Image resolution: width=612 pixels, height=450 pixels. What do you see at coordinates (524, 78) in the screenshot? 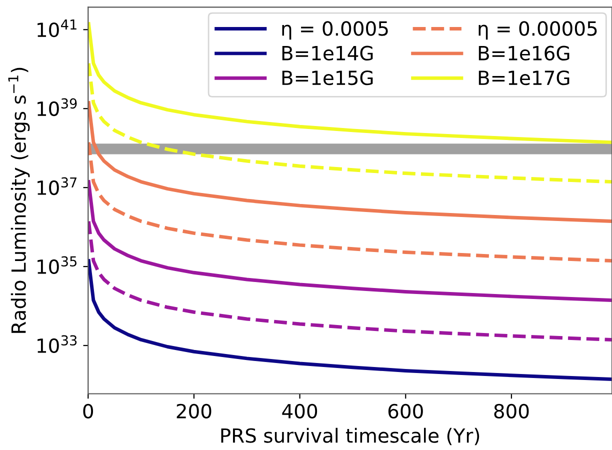
I see `legend-label: B=1e17G` at bounding box center [524, 78].